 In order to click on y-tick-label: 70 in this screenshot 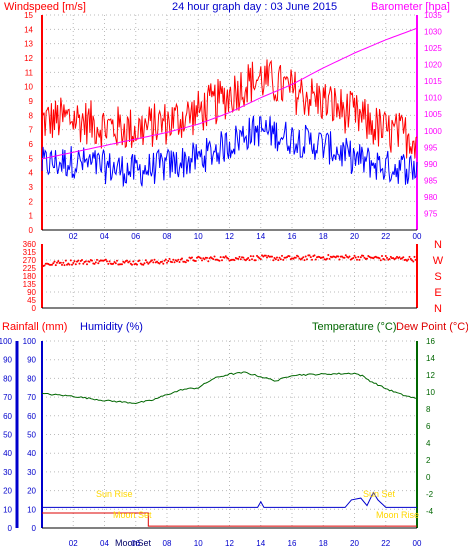, I will do `click(31, 397)`.